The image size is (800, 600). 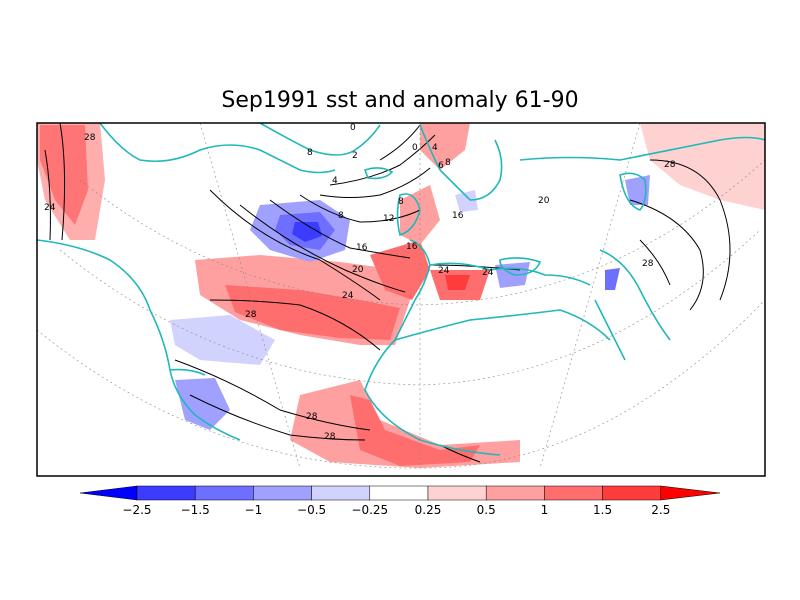 I want to click on coast-red-sea, so click(x=610, y=330).